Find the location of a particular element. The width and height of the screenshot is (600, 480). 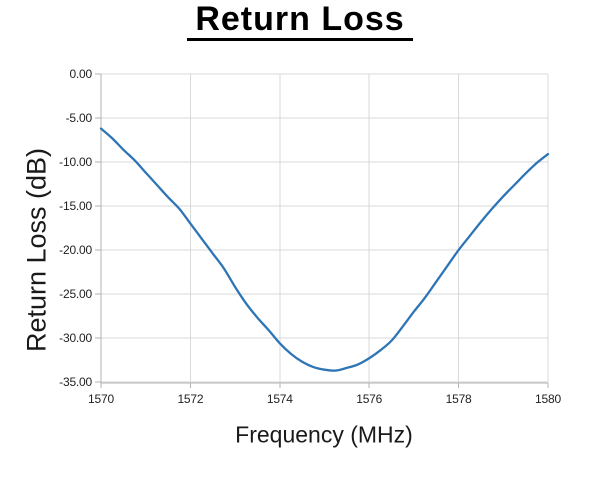

chart-title-wrap: Return Loss is located at coordinates (300, 20).